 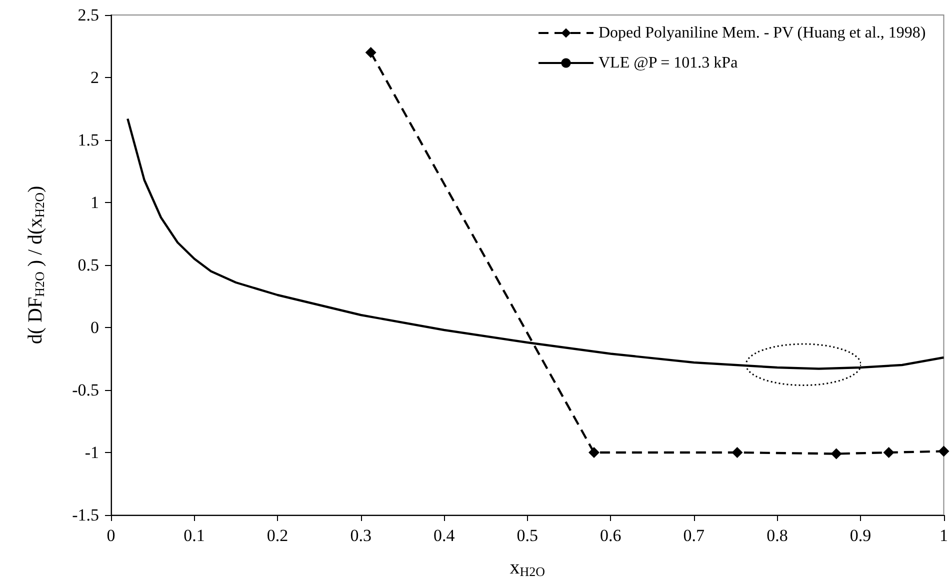 I want to click on y-tick-label: 1, so click(x=94, y=202).